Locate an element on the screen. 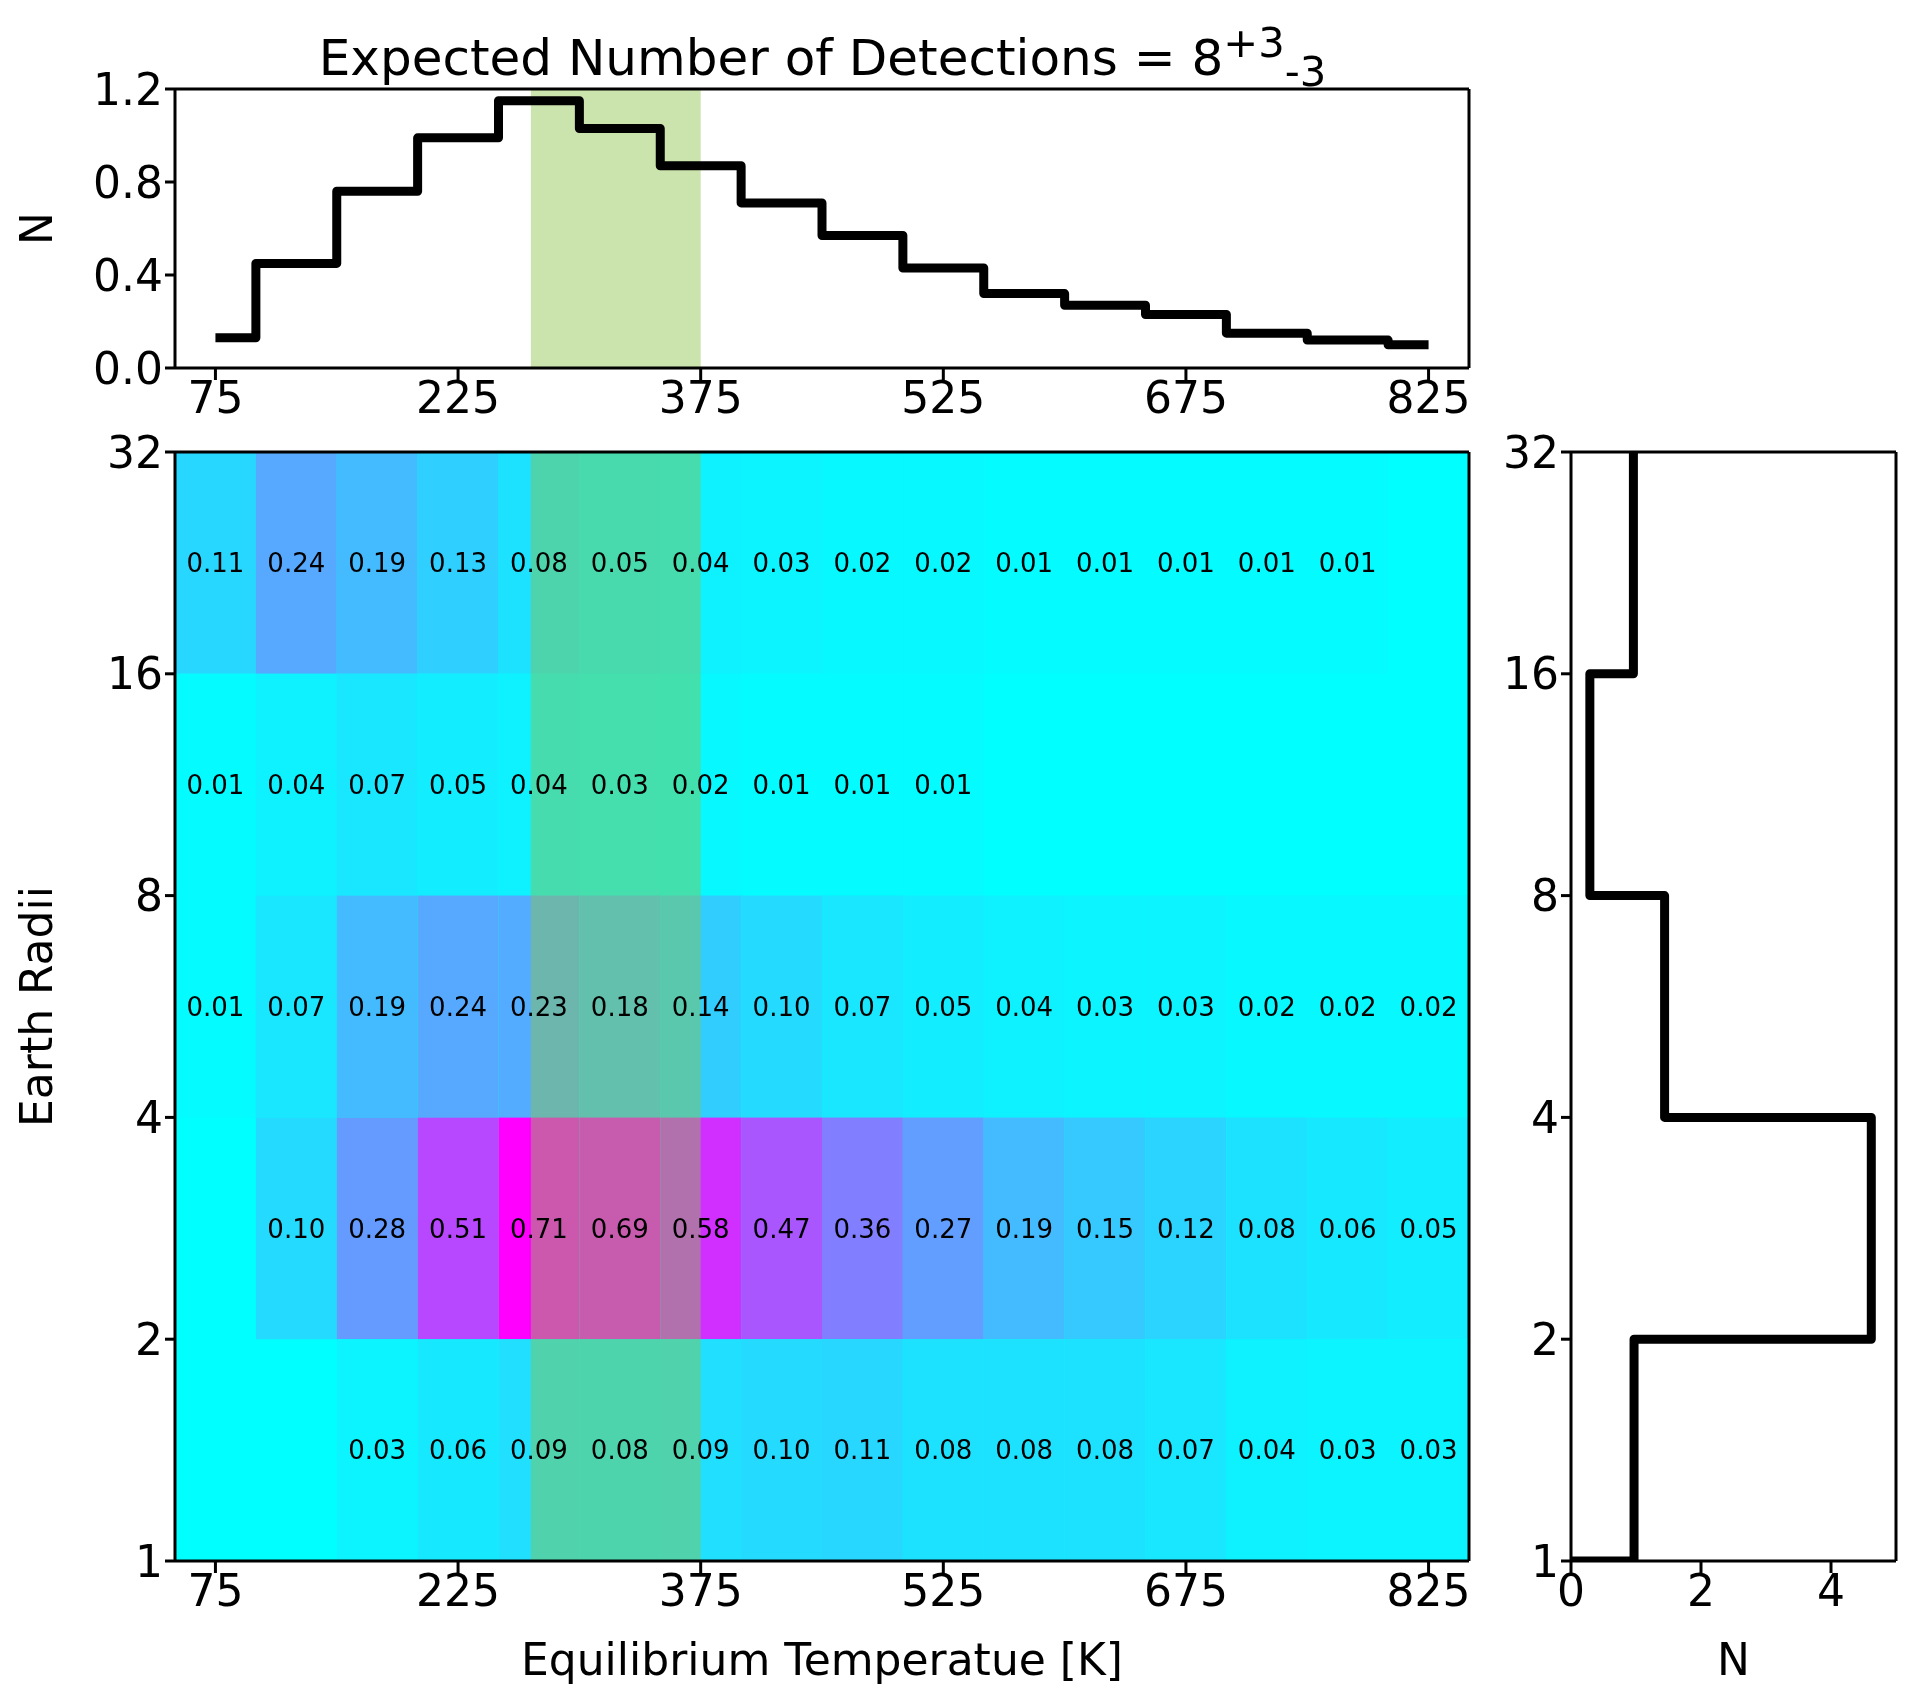  y-tick-label: 1 is located at coordinates (149, 1561).